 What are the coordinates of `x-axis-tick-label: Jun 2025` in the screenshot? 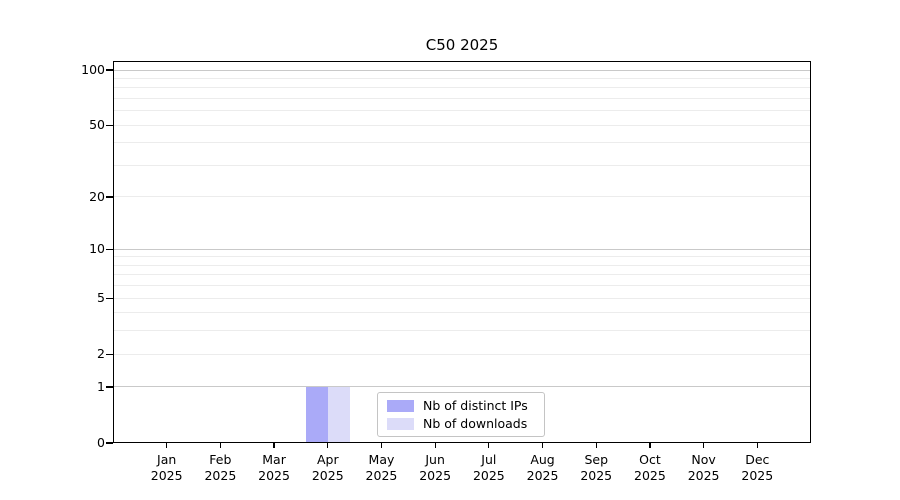 It's located at (435, 468).